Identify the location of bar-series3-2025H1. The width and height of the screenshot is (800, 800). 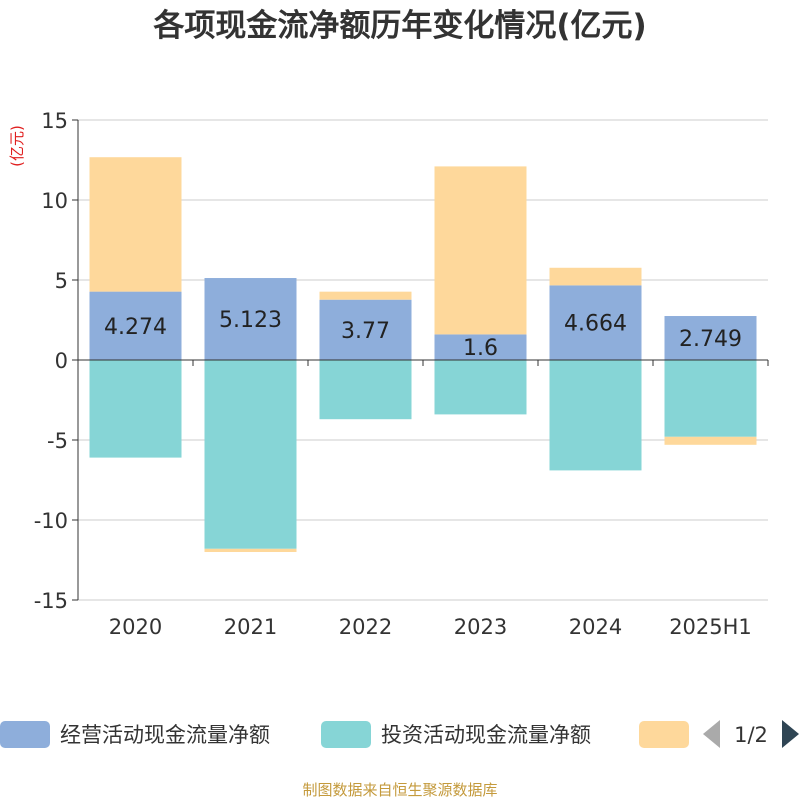
(710, 440).